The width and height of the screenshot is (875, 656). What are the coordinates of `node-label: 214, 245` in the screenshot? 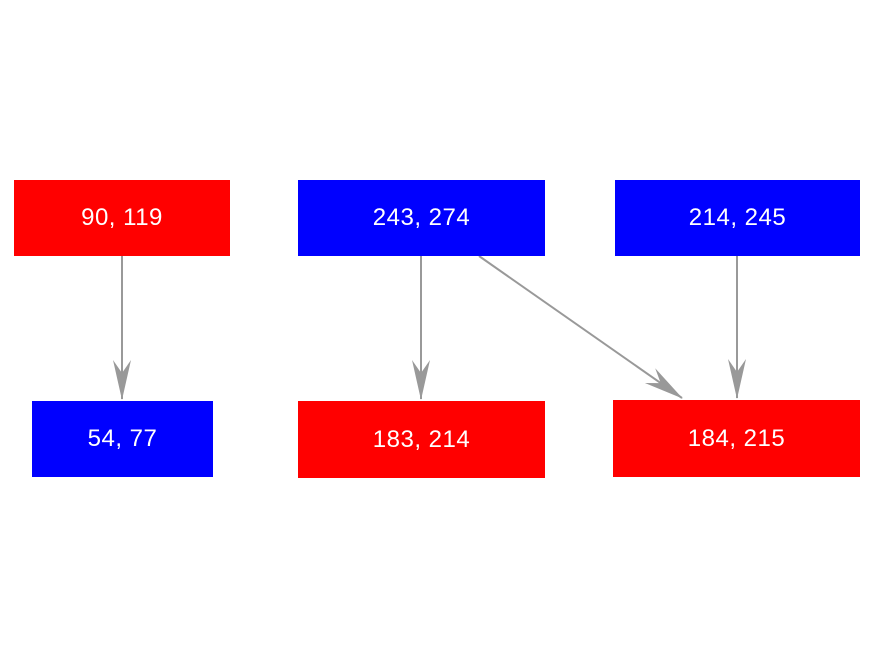 It's located at (737, 217).